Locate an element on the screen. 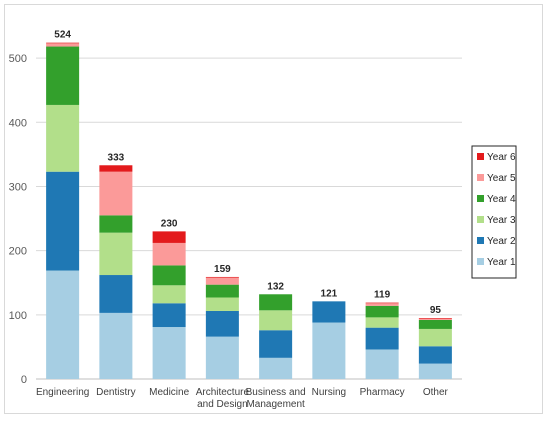 The width and height of the screenshot is (550, 421). x-category-label: Other is located at coordinates (436, 392).